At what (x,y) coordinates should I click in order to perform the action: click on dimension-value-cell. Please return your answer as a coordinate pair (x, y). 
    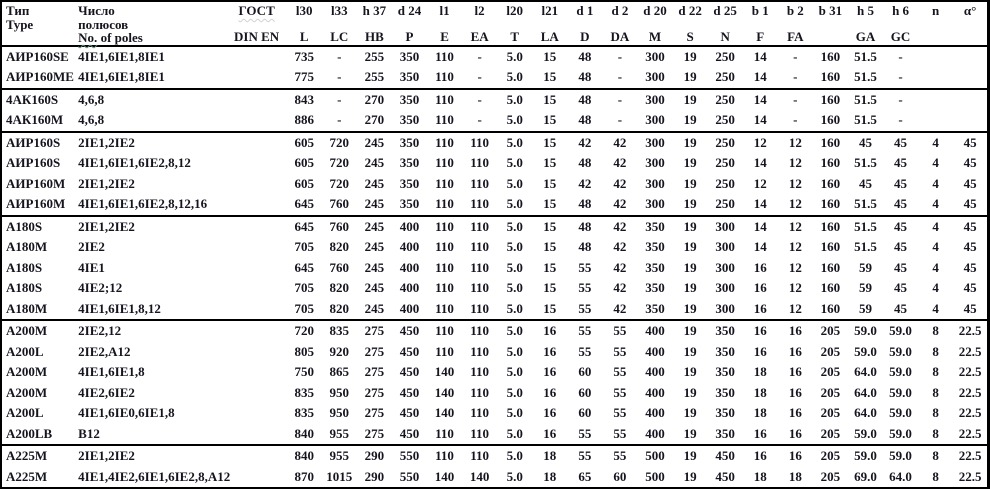
    Looking at the image, I should click on (935, 57).